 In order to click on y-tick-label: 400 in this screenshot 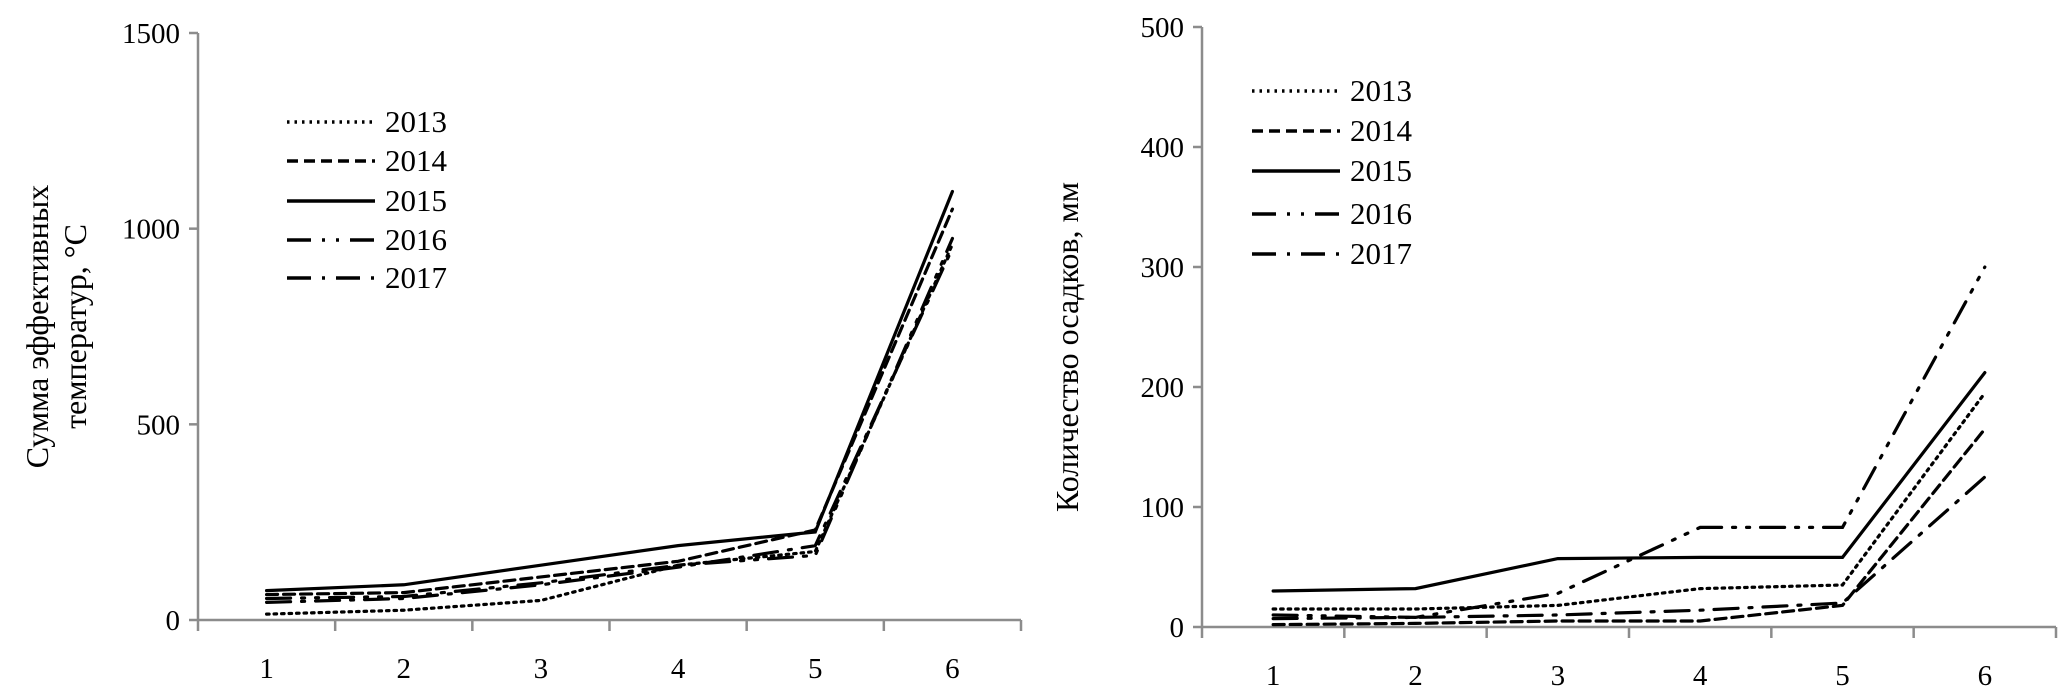, I will do `click(1163, 148)`.